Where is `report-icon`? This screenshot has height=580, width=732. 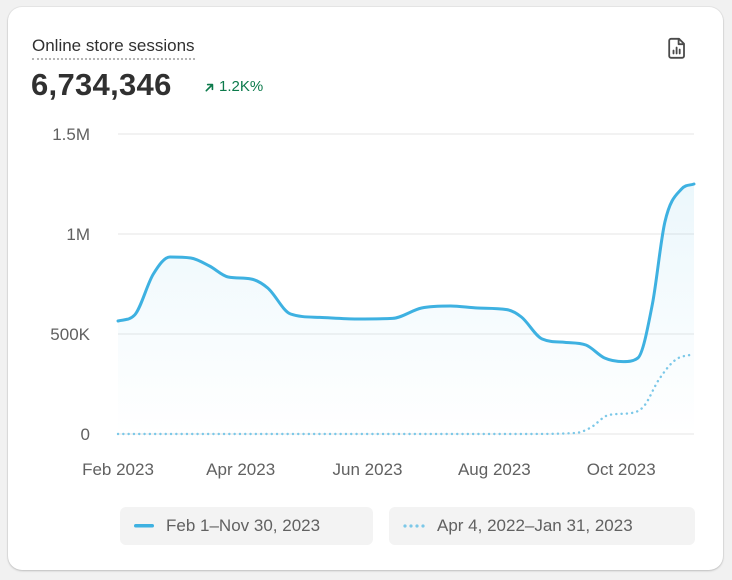
report-icon is located at coordinates (676, 48).